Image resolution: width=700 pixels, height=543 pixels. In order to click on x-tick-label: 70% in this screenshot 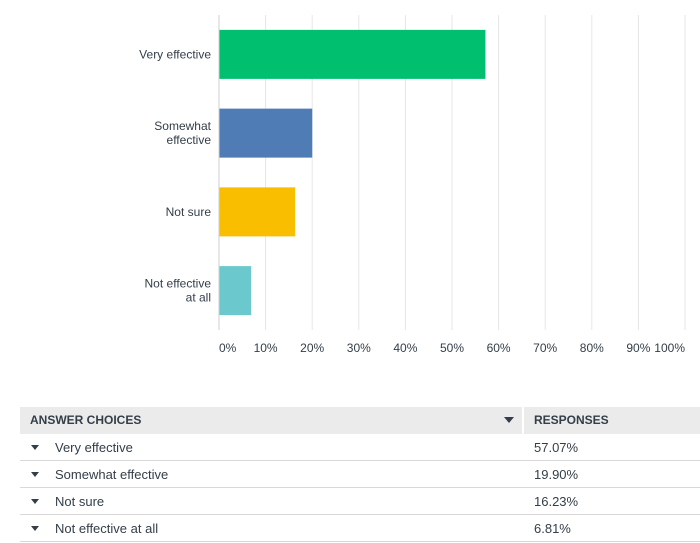, I will do `click(545, 348)`.